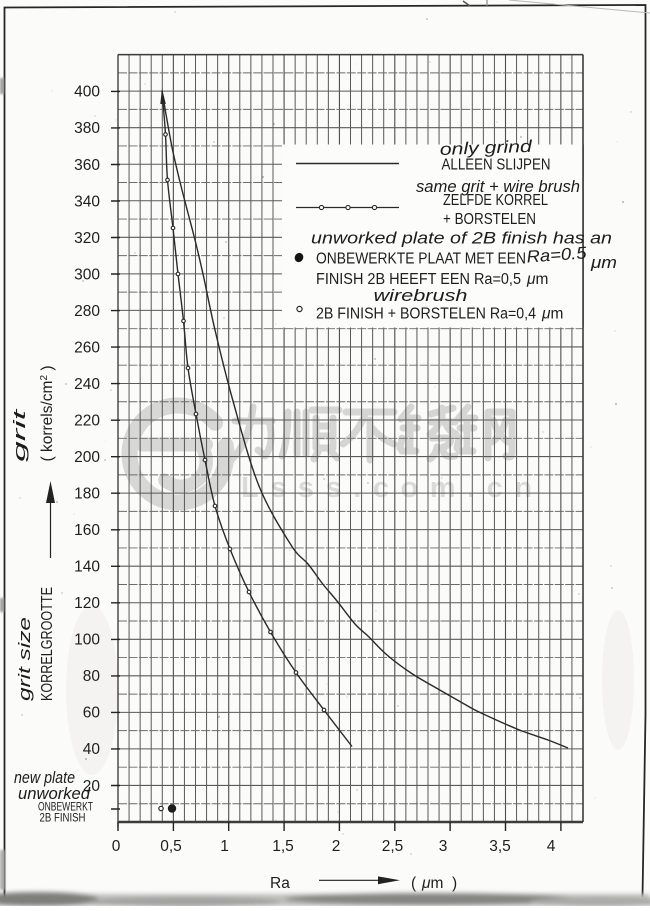 This screenshot has width=650, height=911. I want to click on svg-text: 2B FINISH, so click(63, 818).